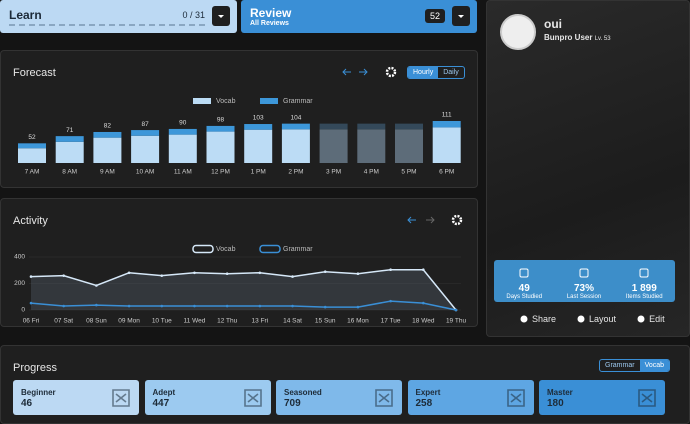 The image size is (690, 424). I want to click on level-card: Adept 447, so click(207, 397).